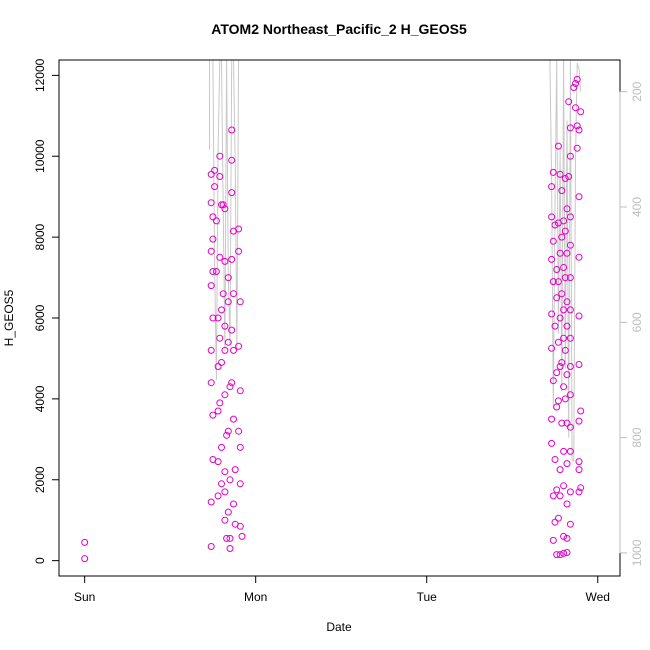  What do you see at coordinates (339, 627) in the screenshot?
I see `x-axis-label: Date` at bounding box center [339, 627].